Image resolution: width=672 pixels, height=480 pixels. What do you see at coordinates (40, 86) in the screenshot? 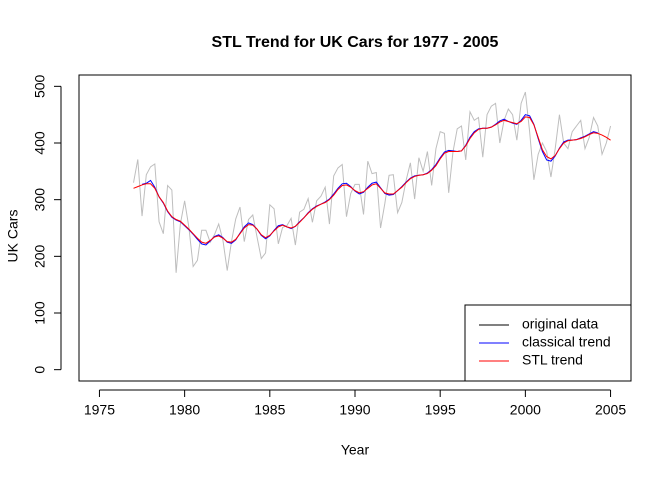
I see `y-tick-label: 500` at bounding box center [40, 86].